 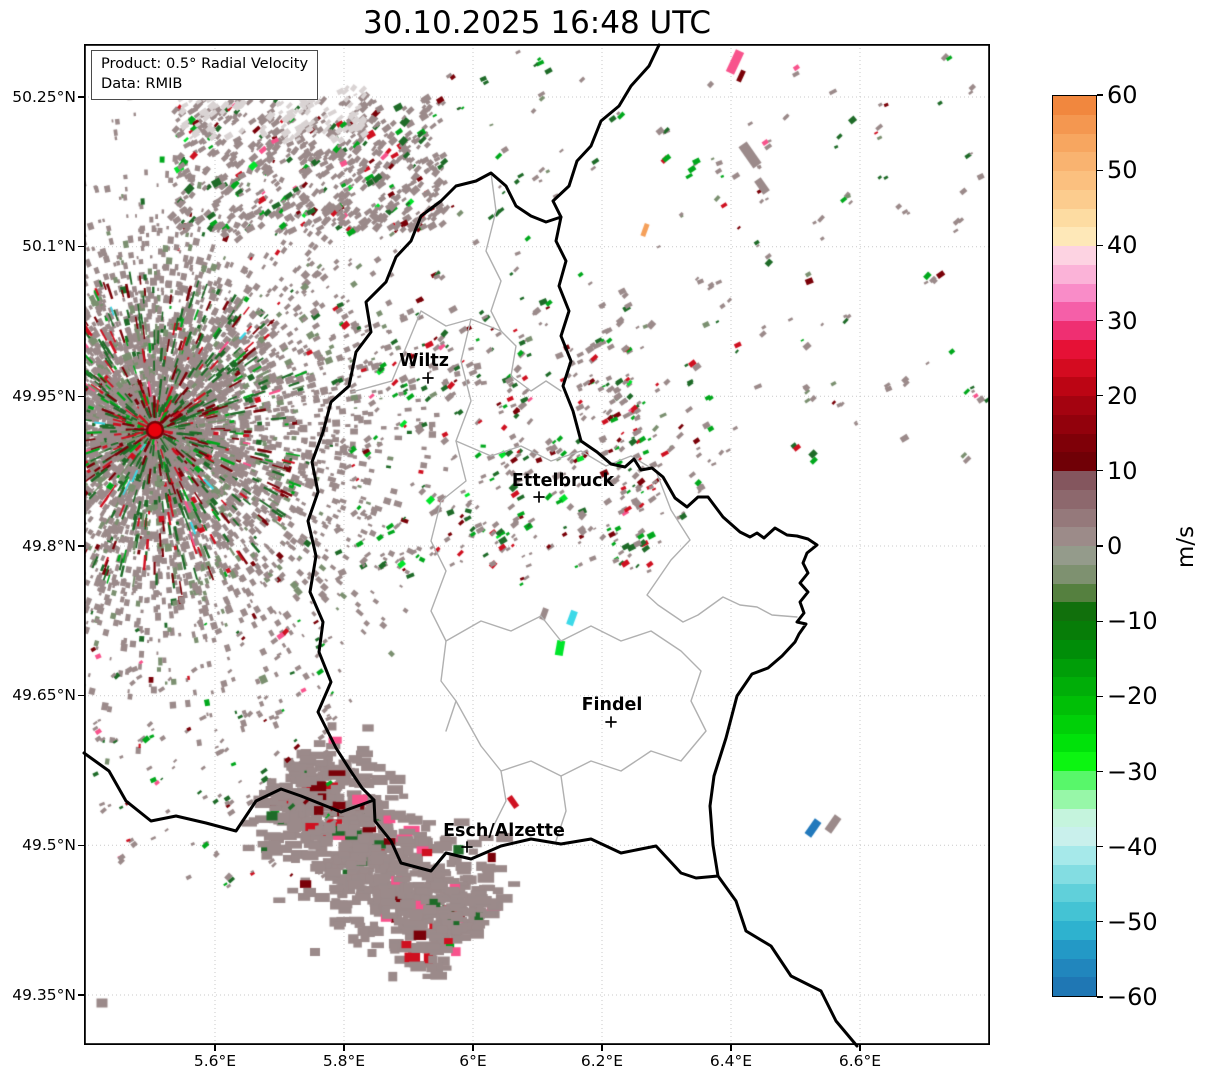 What do you see at coordinates (215, 1061) in the screenshot?
I see `x-tick-label: 5.6°E` at bounding box center [215, 1061].